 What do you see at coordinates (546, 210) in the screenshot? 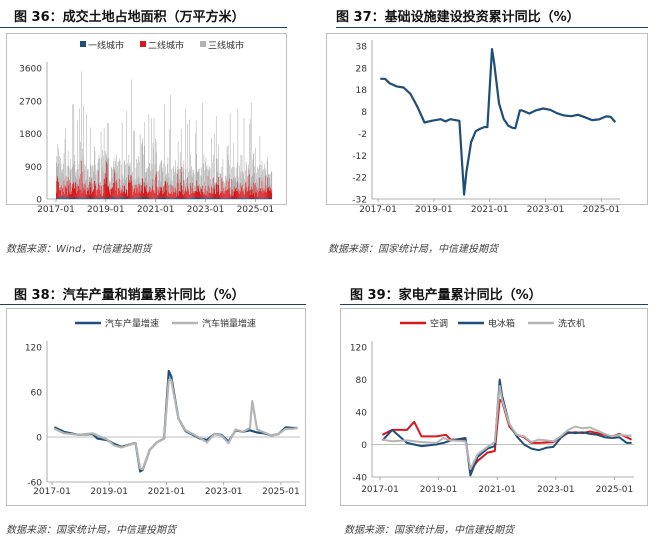
I see `x-tick-label: 2023-01` at bounding box center [546, 210].